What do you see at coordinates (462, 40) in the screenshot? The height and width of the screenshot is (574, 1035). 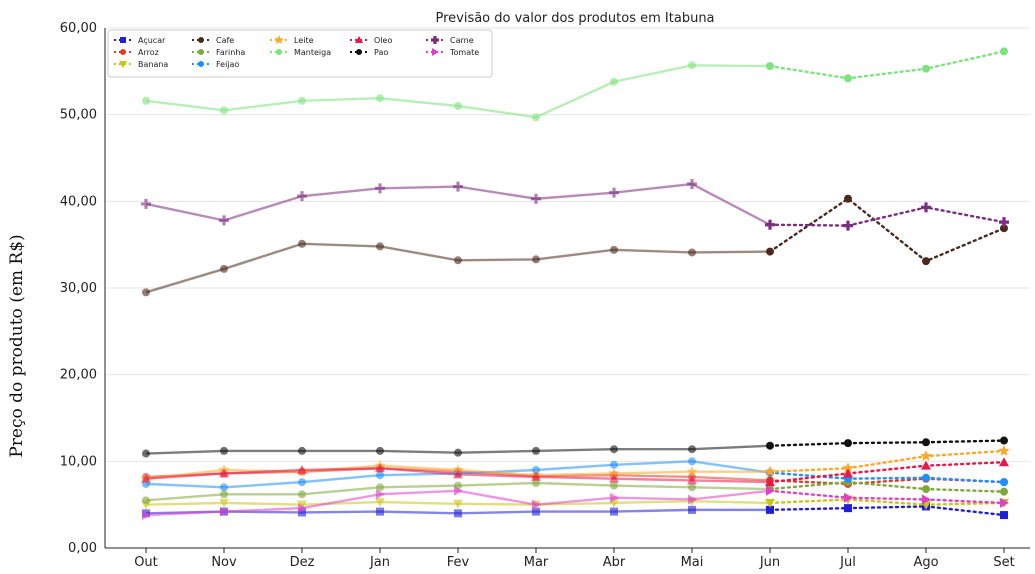 I see `legend-label: Carne` at bounding box center [462, 40].